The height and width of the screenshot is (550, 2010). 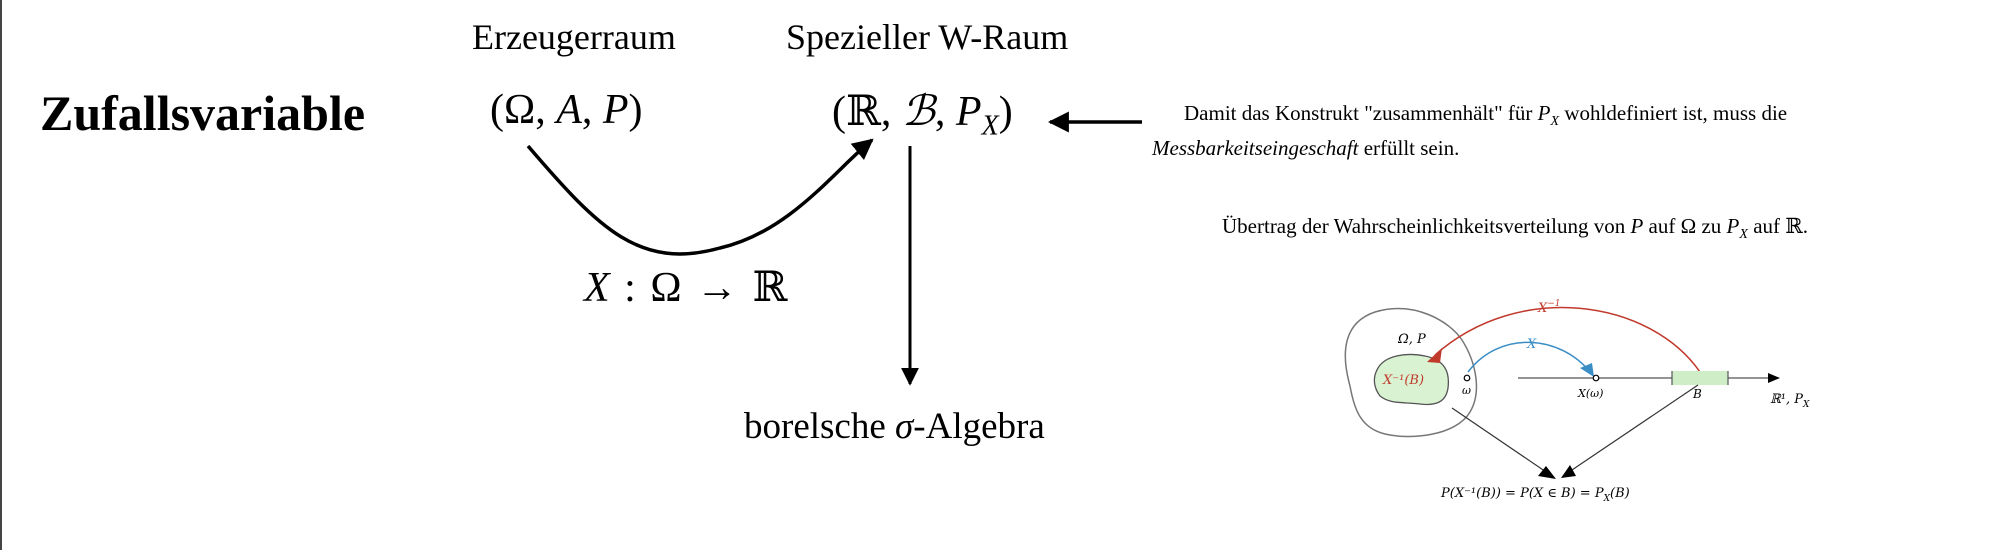 I want to click on measure-px: P, so click(x=968, y=112).